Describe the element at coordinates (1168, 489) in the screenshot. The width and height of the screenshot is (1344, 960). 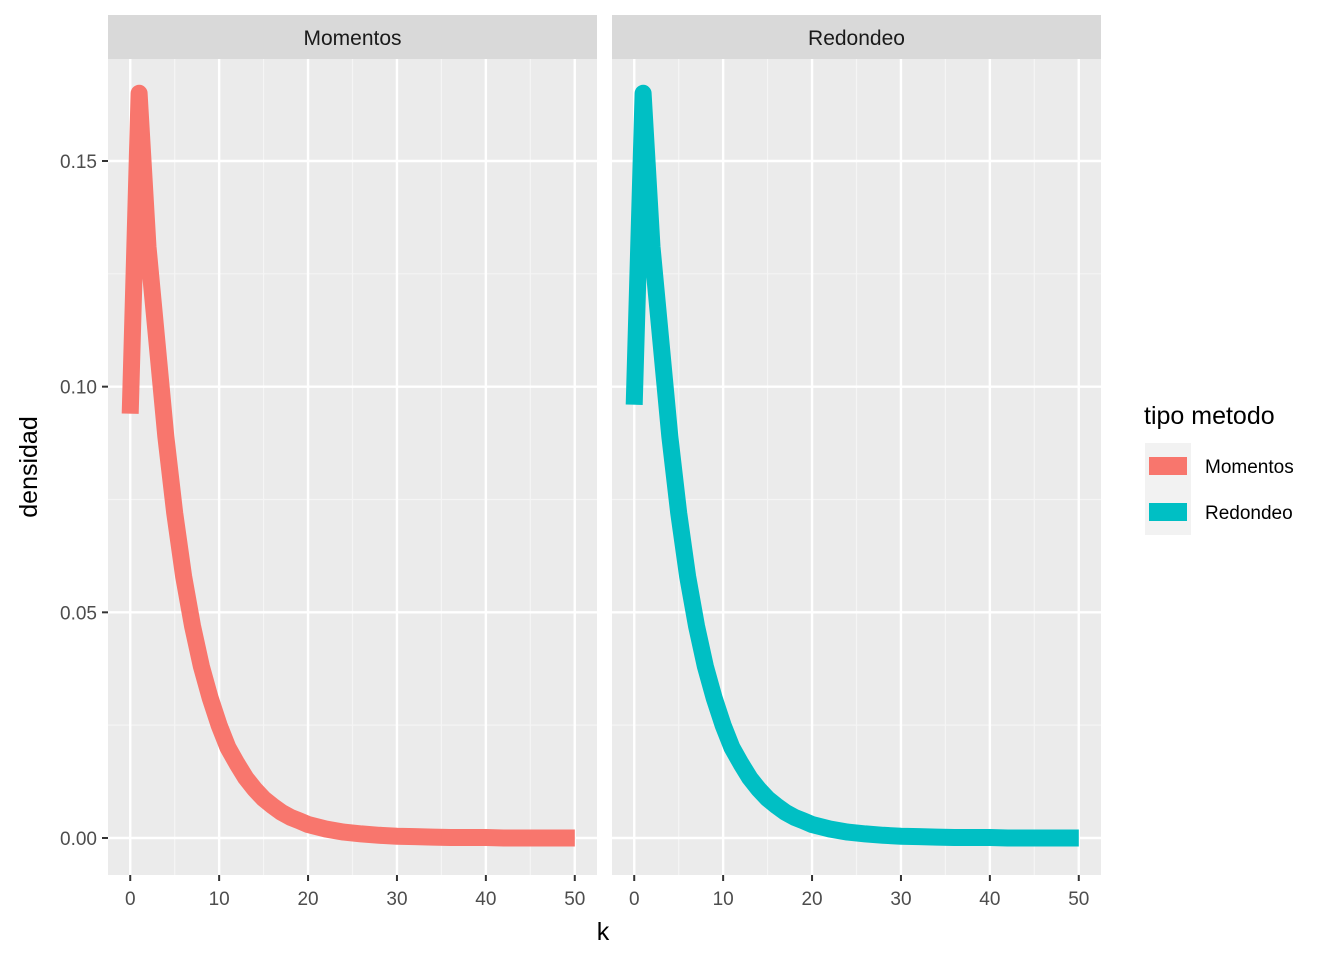
I see `legend-key-background` at that location.